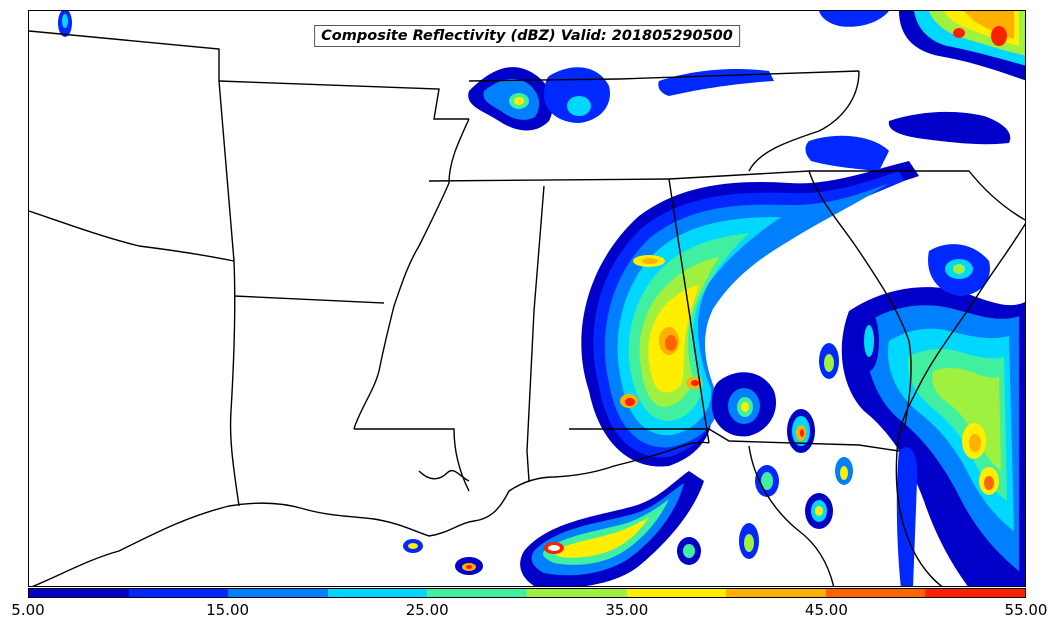 Image resolution: width=1060 pixels, height=633 pixels. Describe the element at coordinates (28, 610) in the screenshot. I see `colorbar-tick-label: 5.00` at that location.